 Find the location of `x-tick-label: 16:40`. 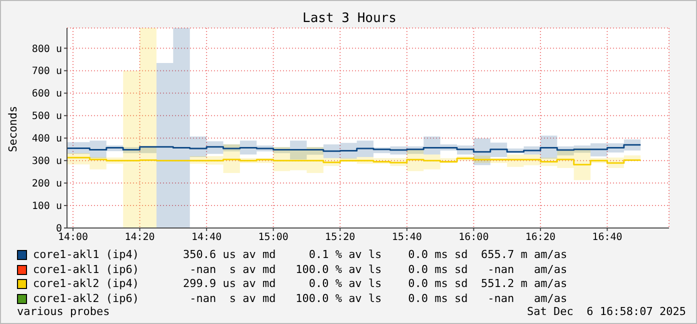

x-tick-label: 16:40 is located at coordinates (607, 238).